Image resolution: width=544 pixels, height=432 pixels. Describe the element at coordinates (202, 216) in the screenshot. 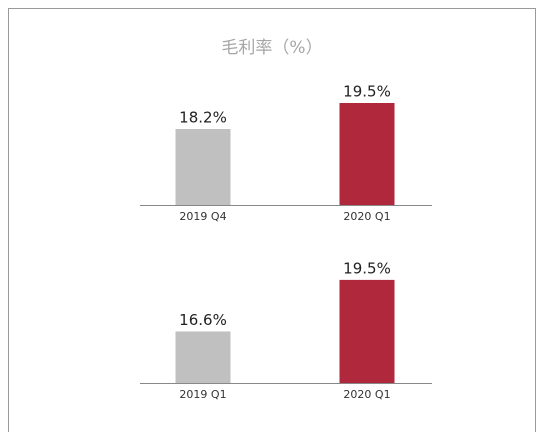

I see `x-tick-label: 2019 Q4` at that location.